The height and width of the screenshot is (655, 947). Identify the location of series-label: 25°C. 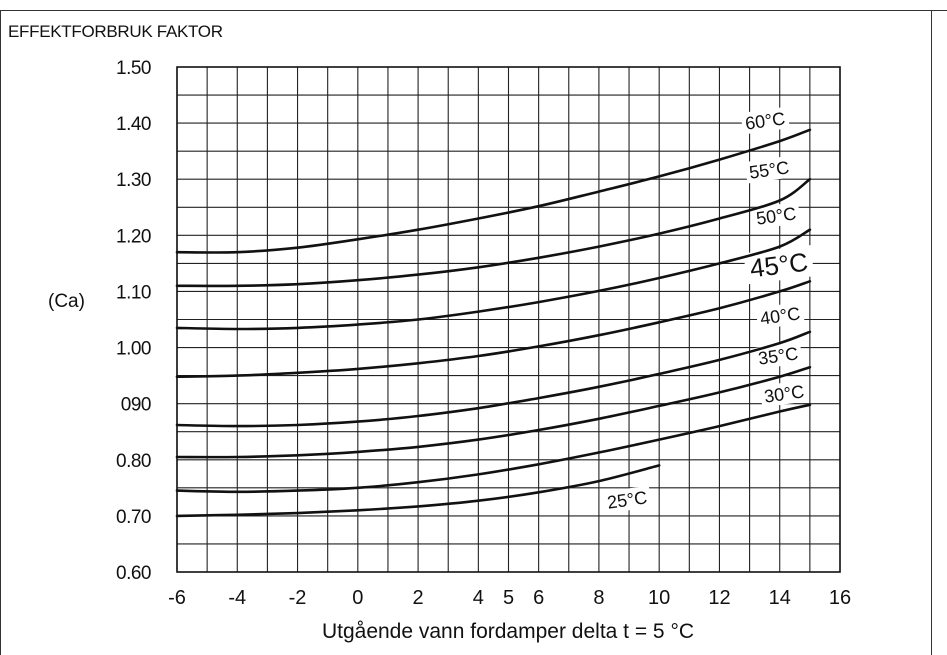
(627, 499).